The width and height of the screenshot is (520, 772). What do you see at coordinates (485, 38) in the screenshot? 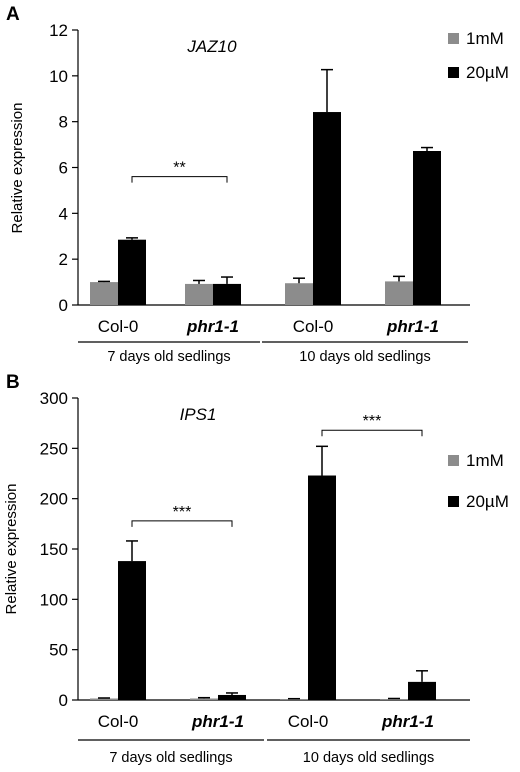
I see `panel-a-legend-label: 1mM` at bounding box center [485, 38].